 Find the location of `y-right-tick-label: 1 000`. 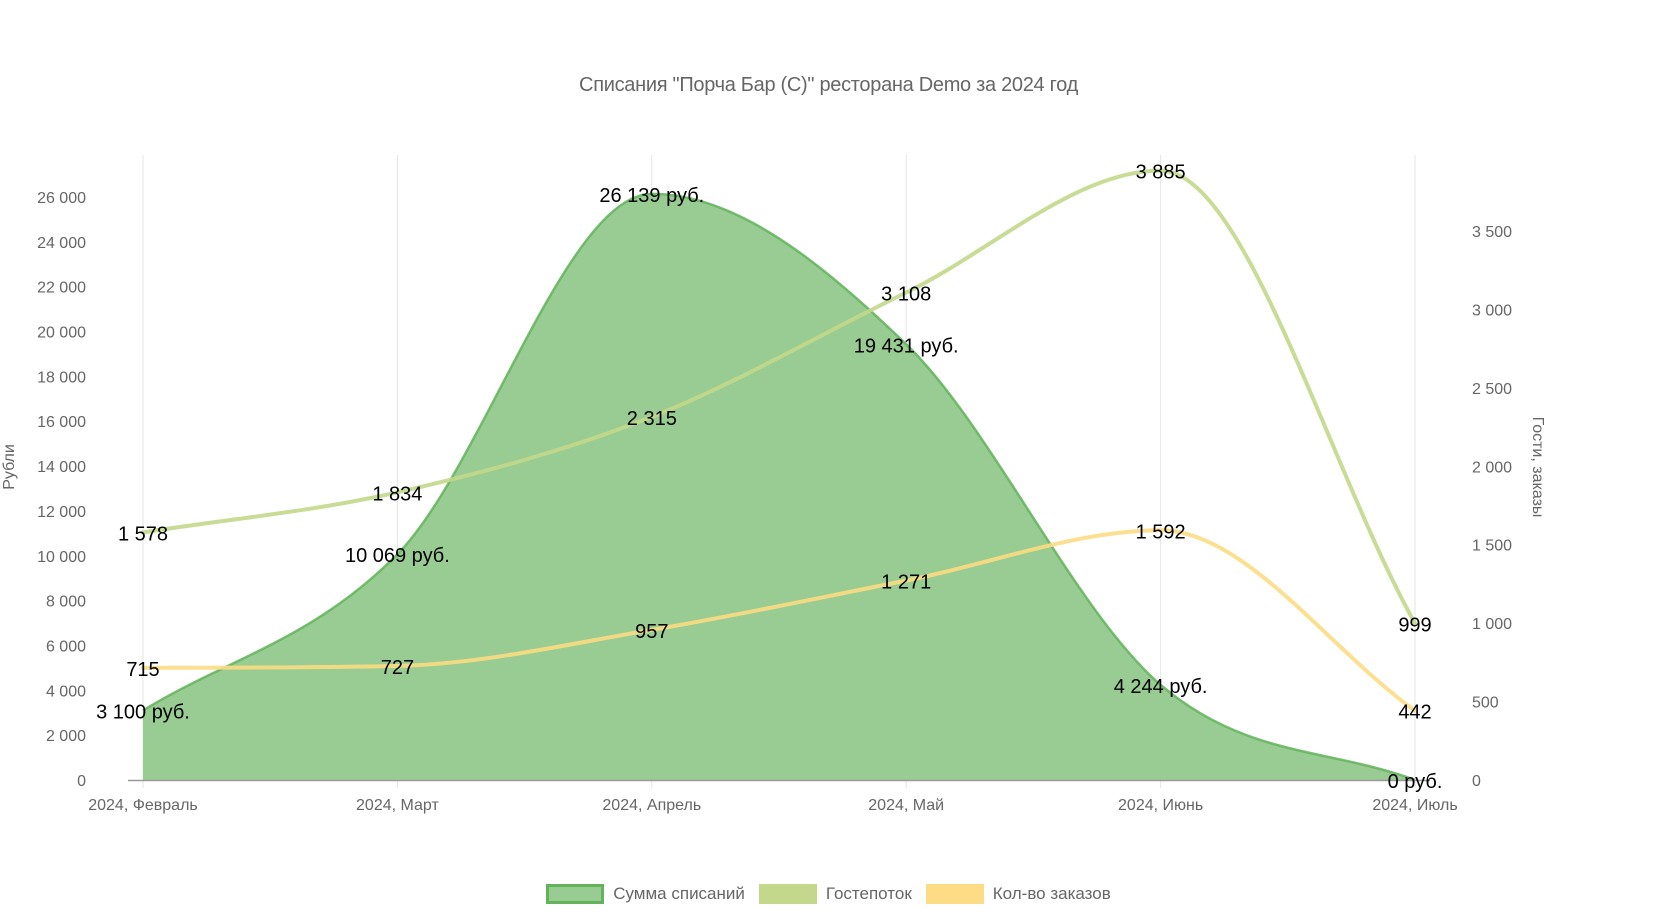

y-right-tick-label: 1 000 is located at coordinates (1492, 624).